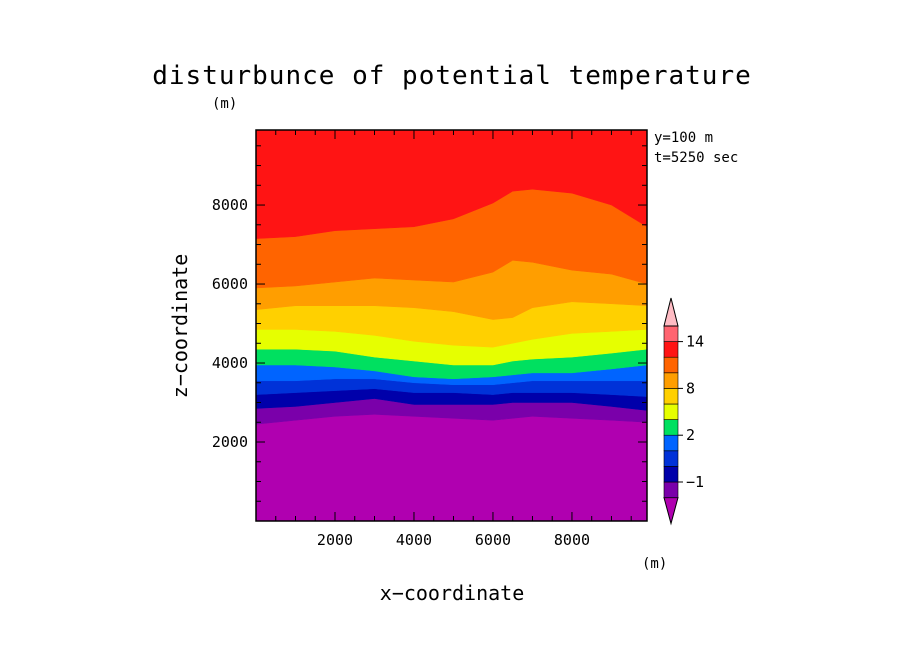 This screenshot has height=654, width=904. What do you see at coordinates (224, 104) in the screenshot?
I see `y-unit-label: (m)` at bounding box center [224, 104].